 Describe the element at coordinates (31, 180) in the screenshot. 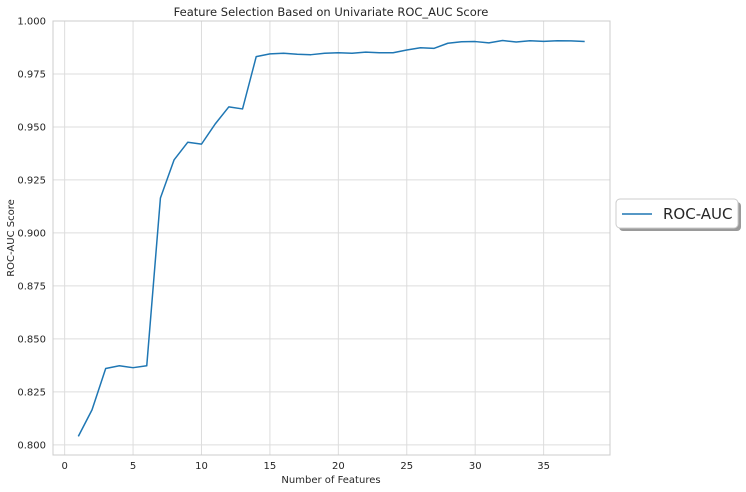

I see `y-tick-label: 0.925` at that location.